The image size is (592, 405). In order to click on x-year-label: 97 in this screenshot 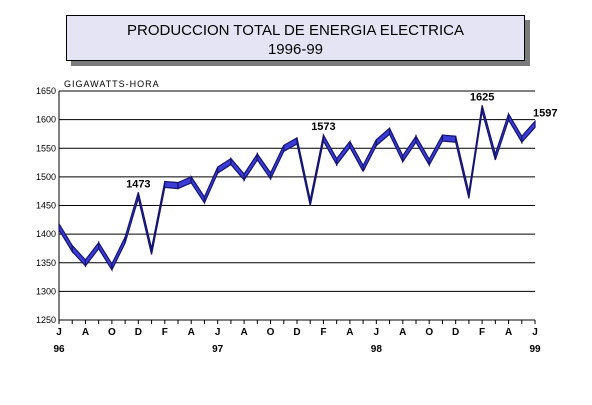, I will do `click(218, 349)`.